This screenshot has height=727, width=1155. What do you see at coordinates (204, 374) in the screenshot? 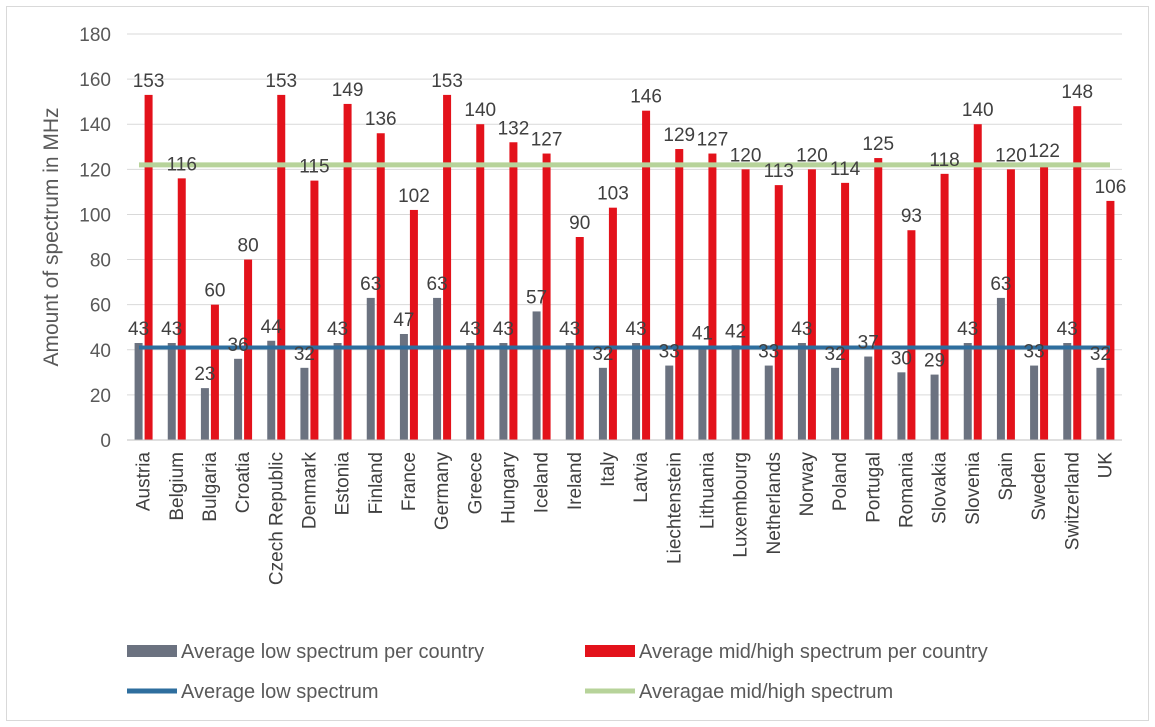
I see `data-label-low: 23` at bounding box center [204, 374].